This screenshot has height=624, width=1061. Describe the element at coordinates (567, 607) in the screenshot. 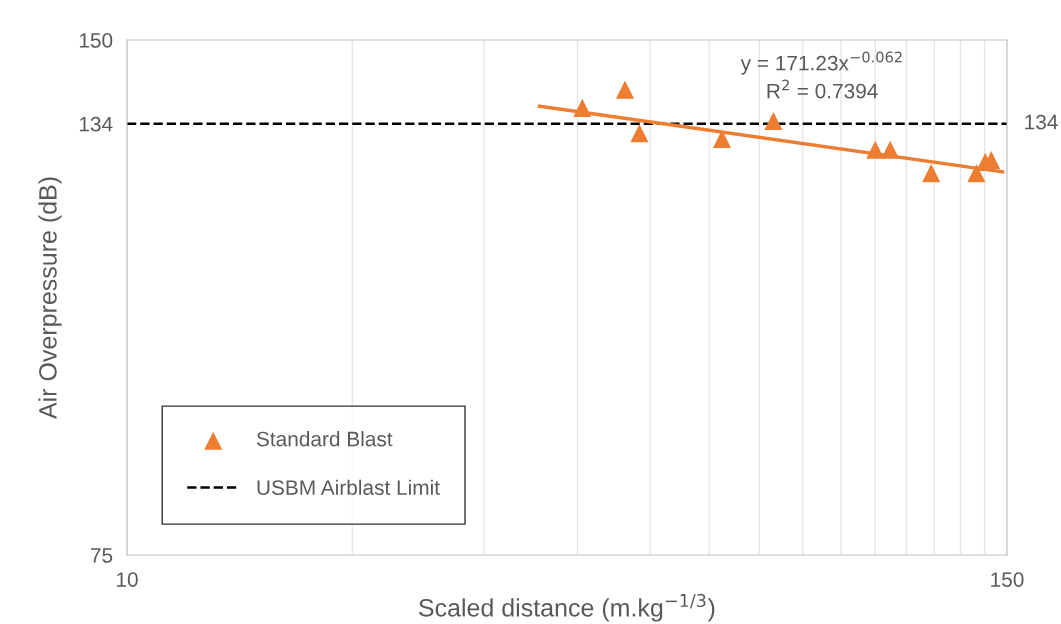

I see `x-axis-title: Scaled distance (m.kg$^{−1/3}$)` at that location.